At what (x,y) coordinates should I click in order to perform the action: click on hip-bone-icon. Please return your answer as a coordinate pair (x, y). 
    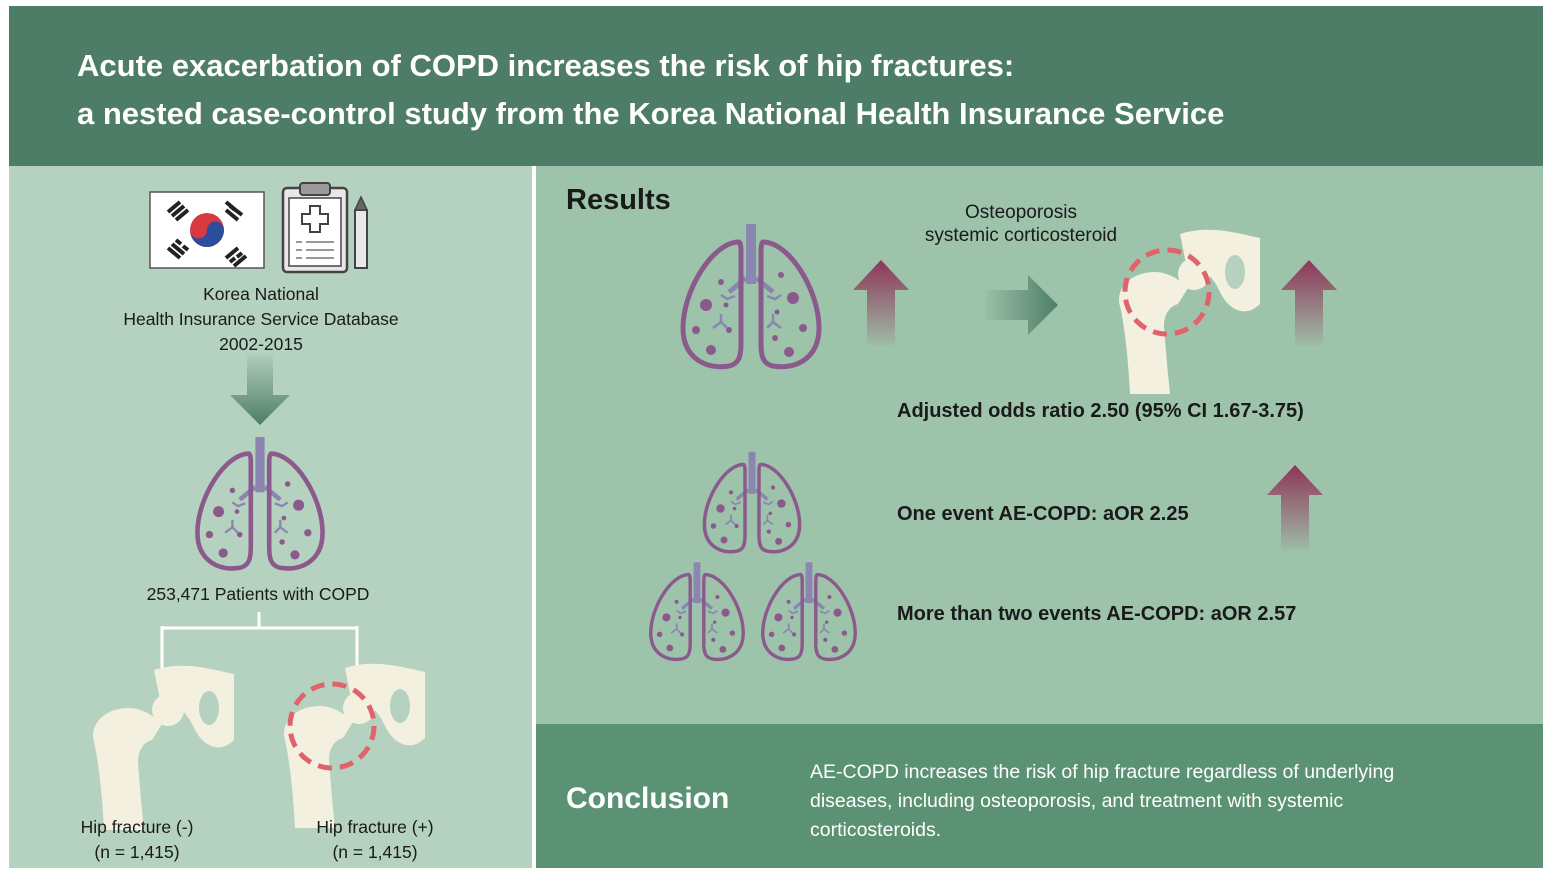
    Looking at the image, I should click on (163, 747).